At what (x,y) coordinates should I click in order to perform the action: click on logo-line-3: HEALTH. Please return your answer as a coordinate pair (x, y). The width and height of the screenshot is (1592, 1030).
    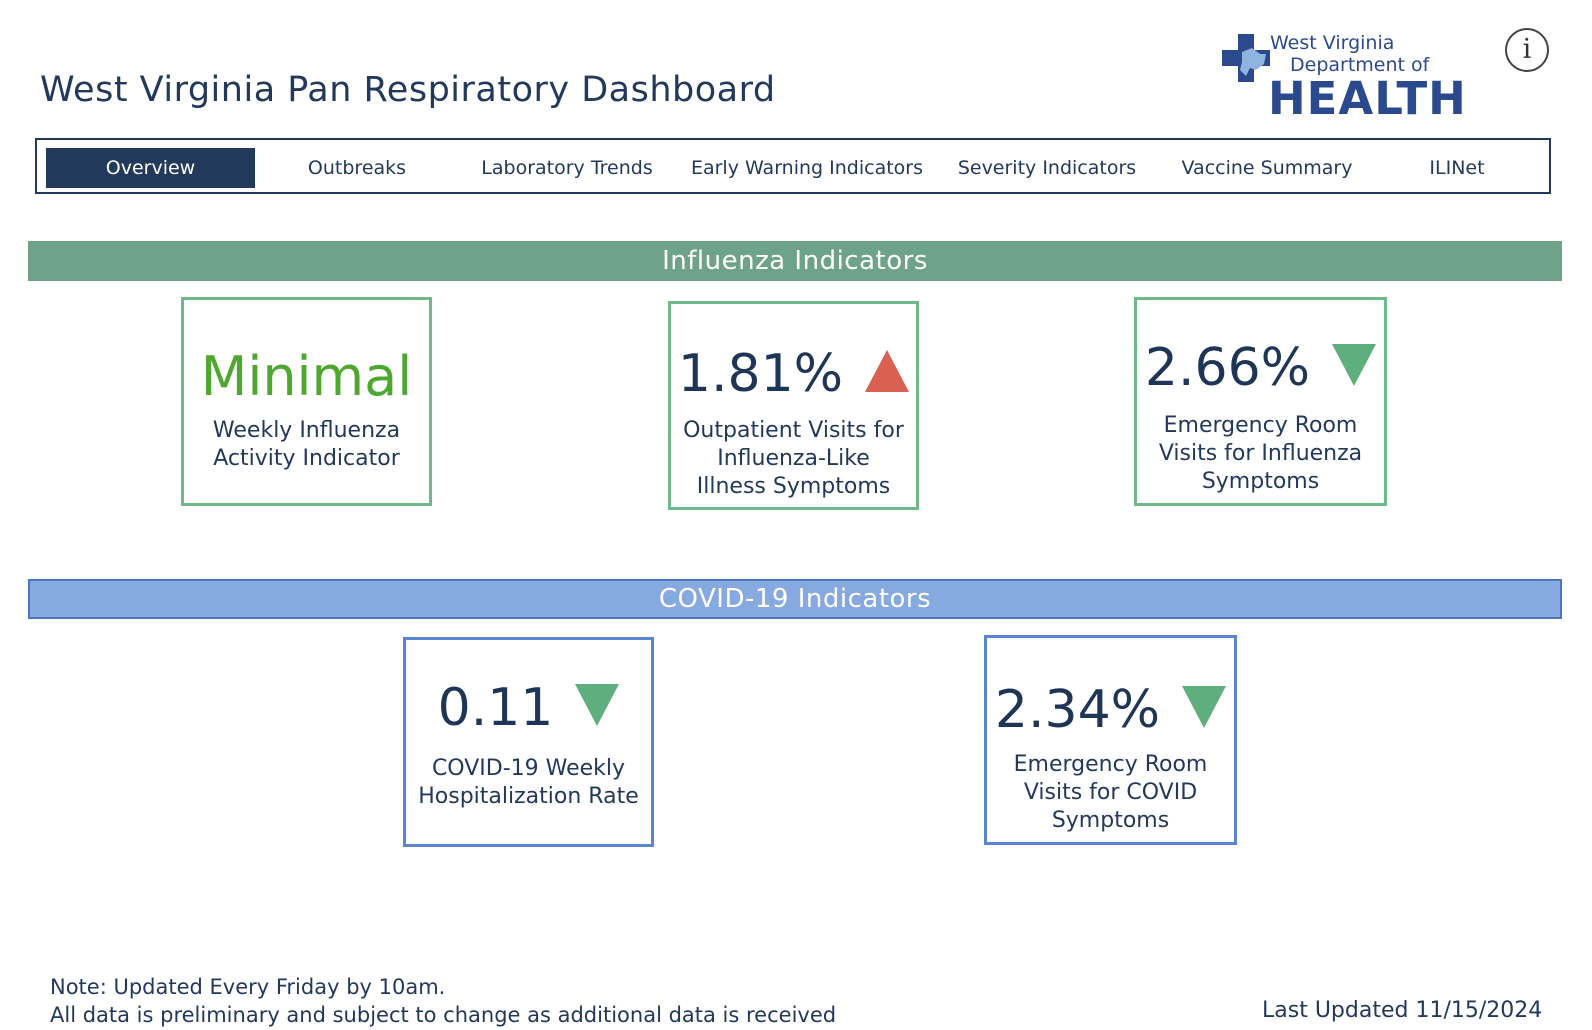
    Looking at the image, I should click on (1367, 98).